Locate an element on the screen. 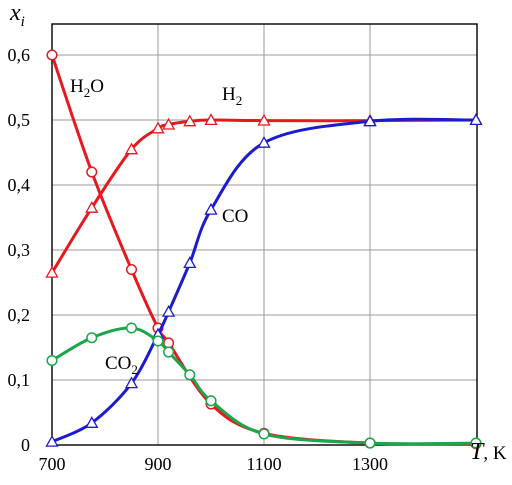 The height and width of the screenshot is (485, 512). label-co2: CO2 is located at coordinates (121, 365).